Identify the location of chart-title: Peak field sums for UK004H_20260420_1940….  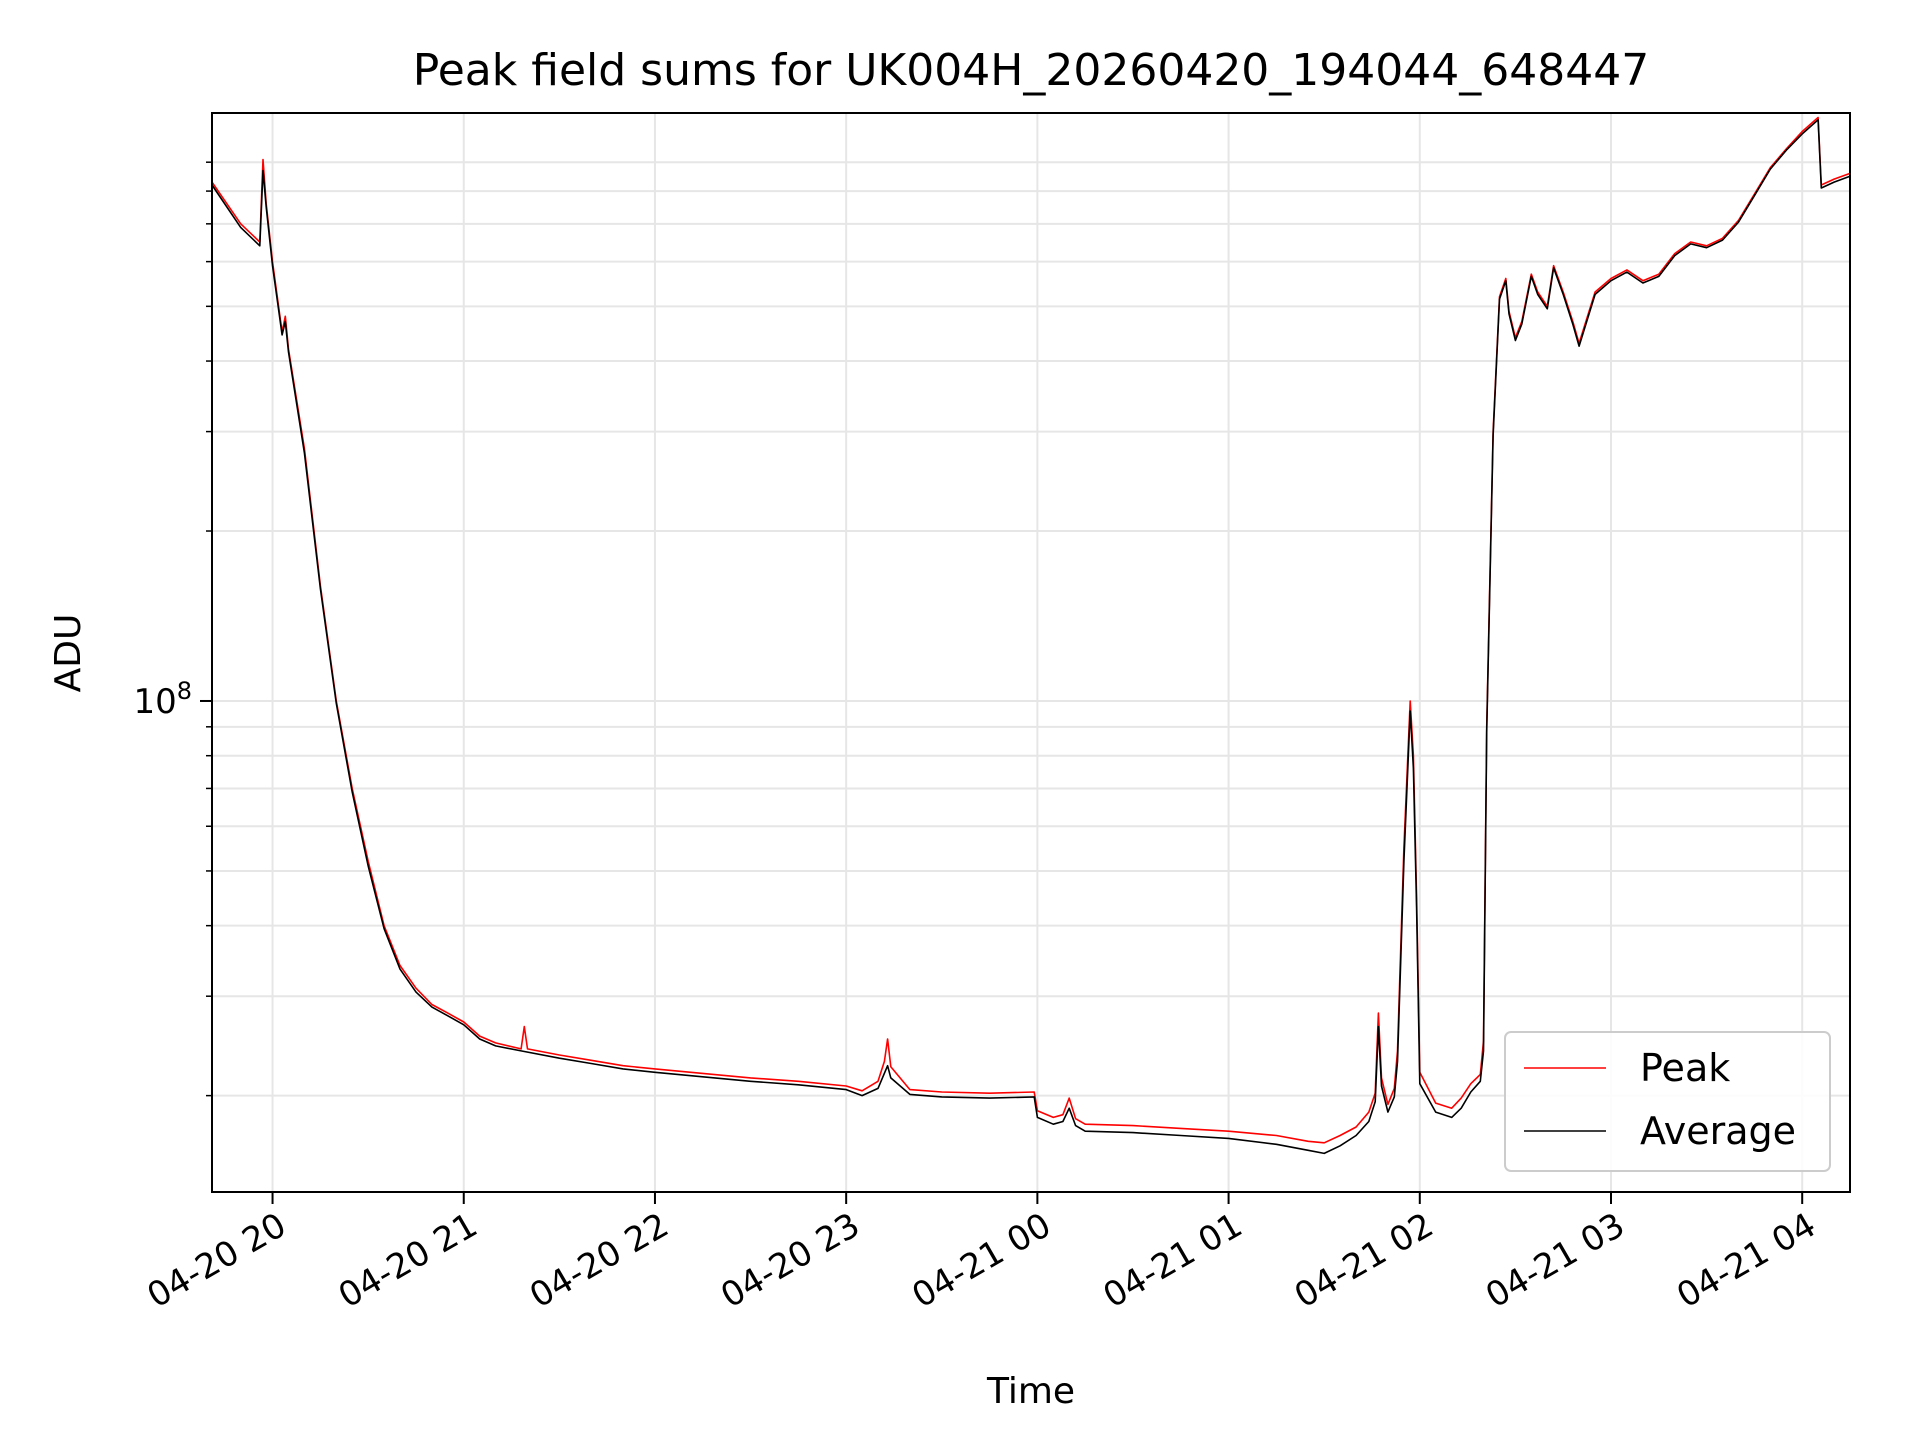
(1031, 70).